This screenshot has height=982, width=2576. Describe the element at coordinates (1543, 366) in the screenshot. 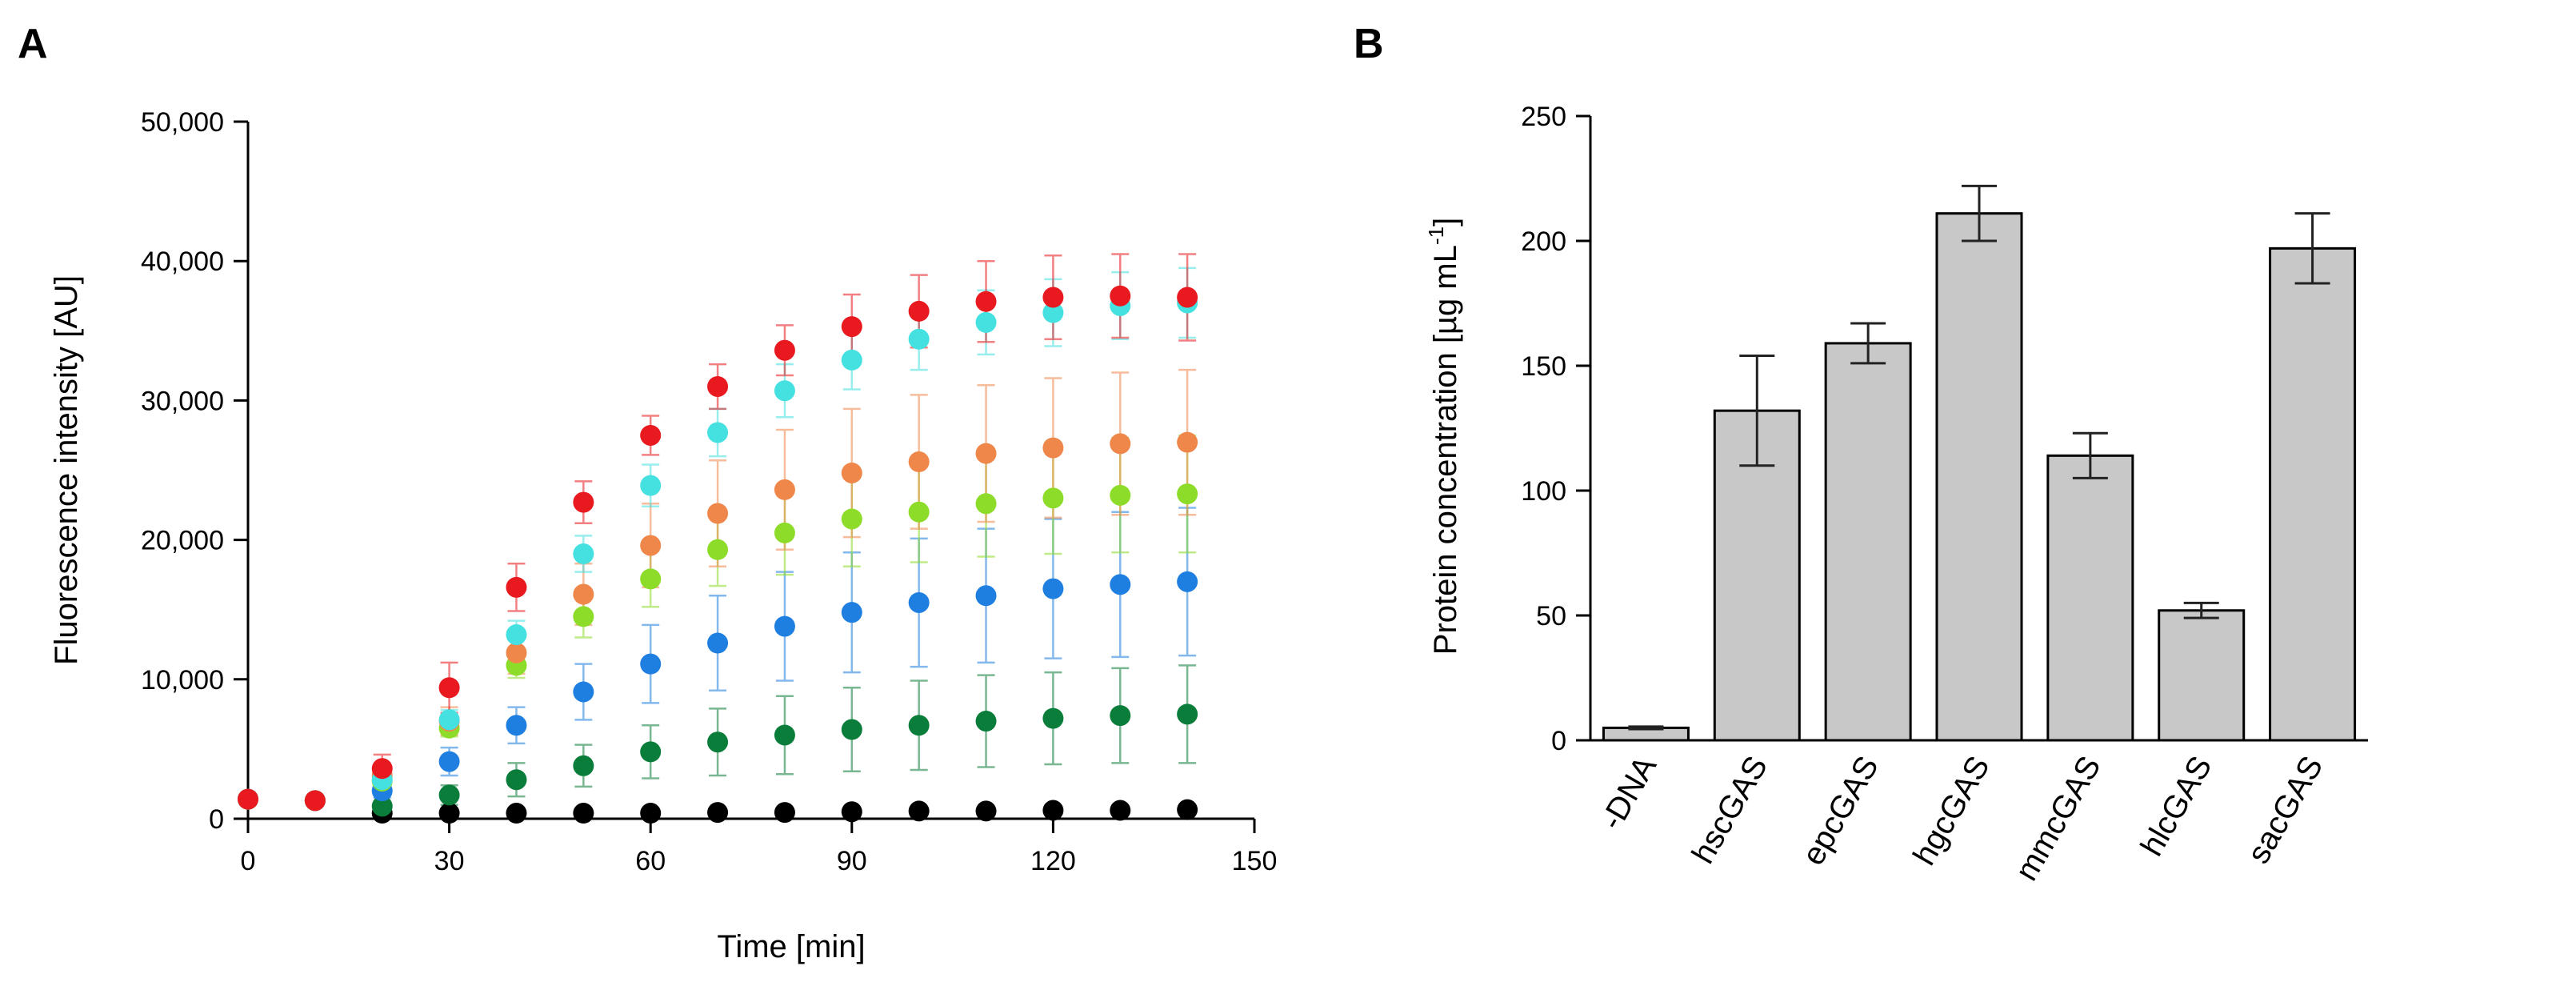

I see `panel-b-y-tick-label: 150` at that location.